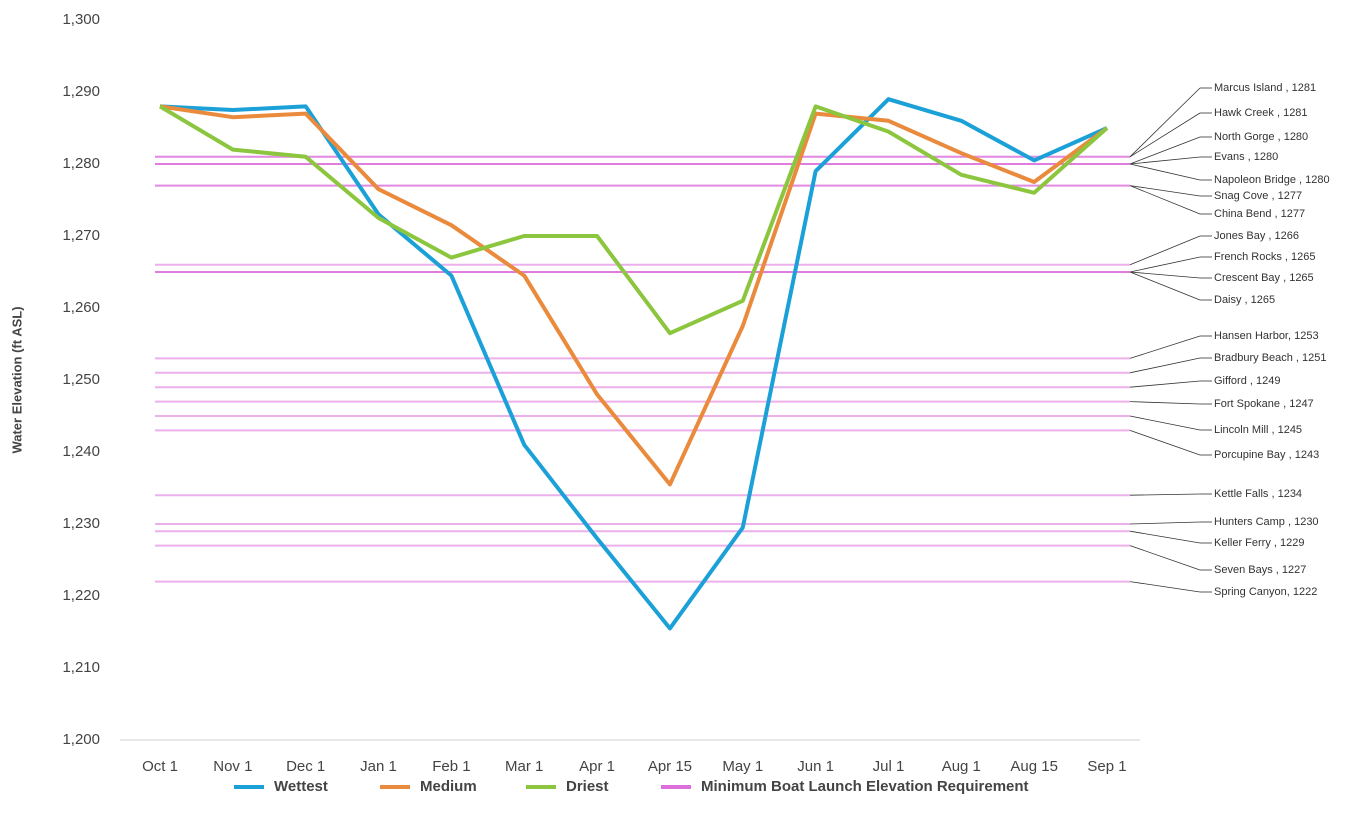 The image size is (1351, 827). Describe the element at coordinates (81, 667) in the screenshot. I see `y-tick-label: 1,210` at that location.